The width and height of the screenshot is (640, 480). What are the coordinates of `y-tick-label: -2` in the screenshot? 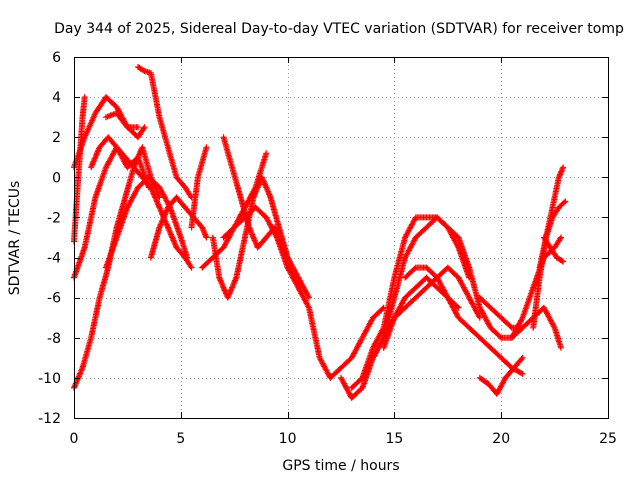 It's located at (54, 218).